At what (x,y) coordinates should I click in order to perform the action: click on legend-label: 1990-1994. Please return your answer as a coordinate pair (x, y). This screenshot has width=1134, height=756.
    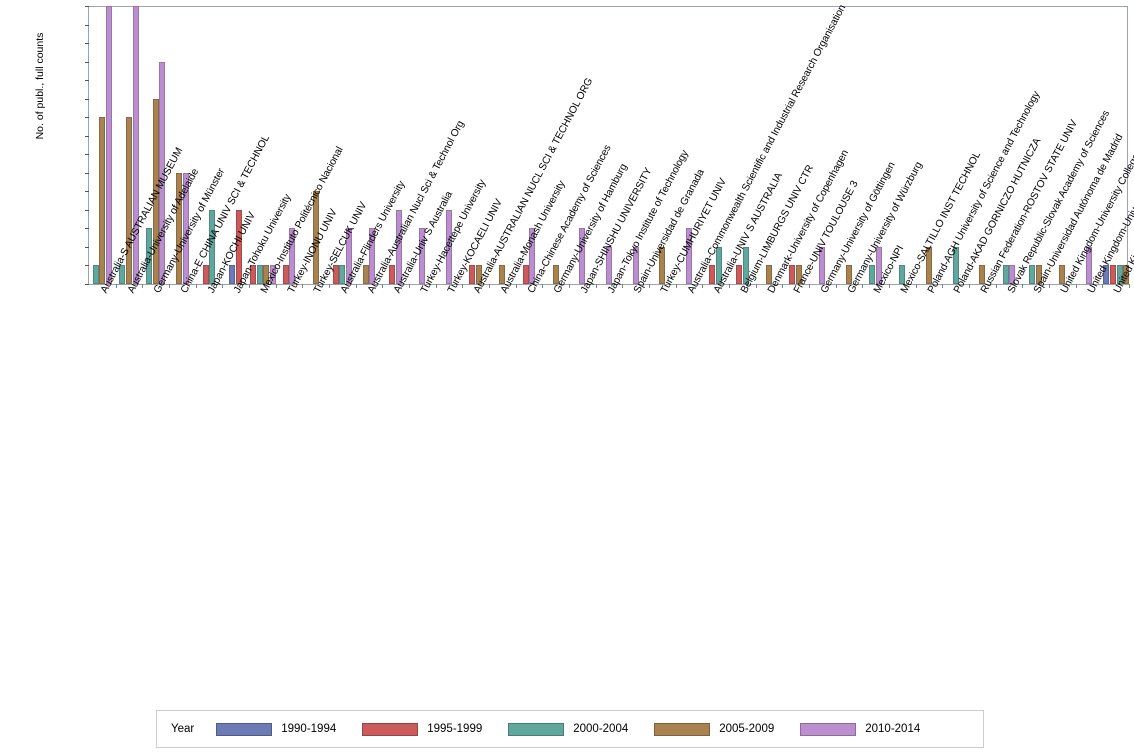
    Looking at the image, I should click on (309, 729).